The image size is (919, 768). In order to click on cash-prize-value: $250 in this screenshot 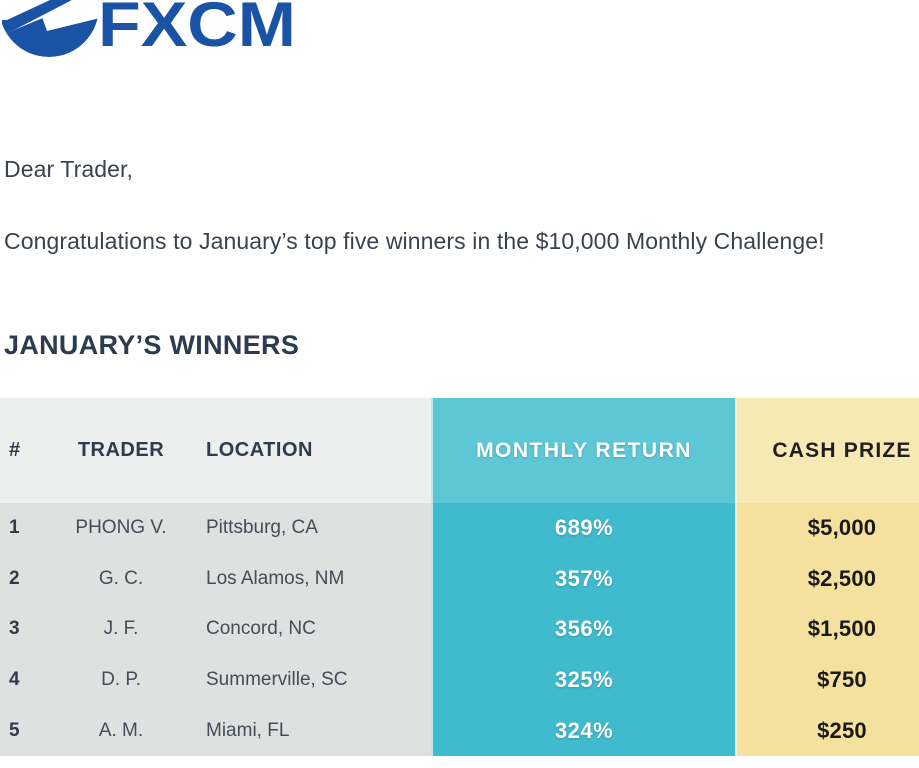, I will do `click(842, 730)`.